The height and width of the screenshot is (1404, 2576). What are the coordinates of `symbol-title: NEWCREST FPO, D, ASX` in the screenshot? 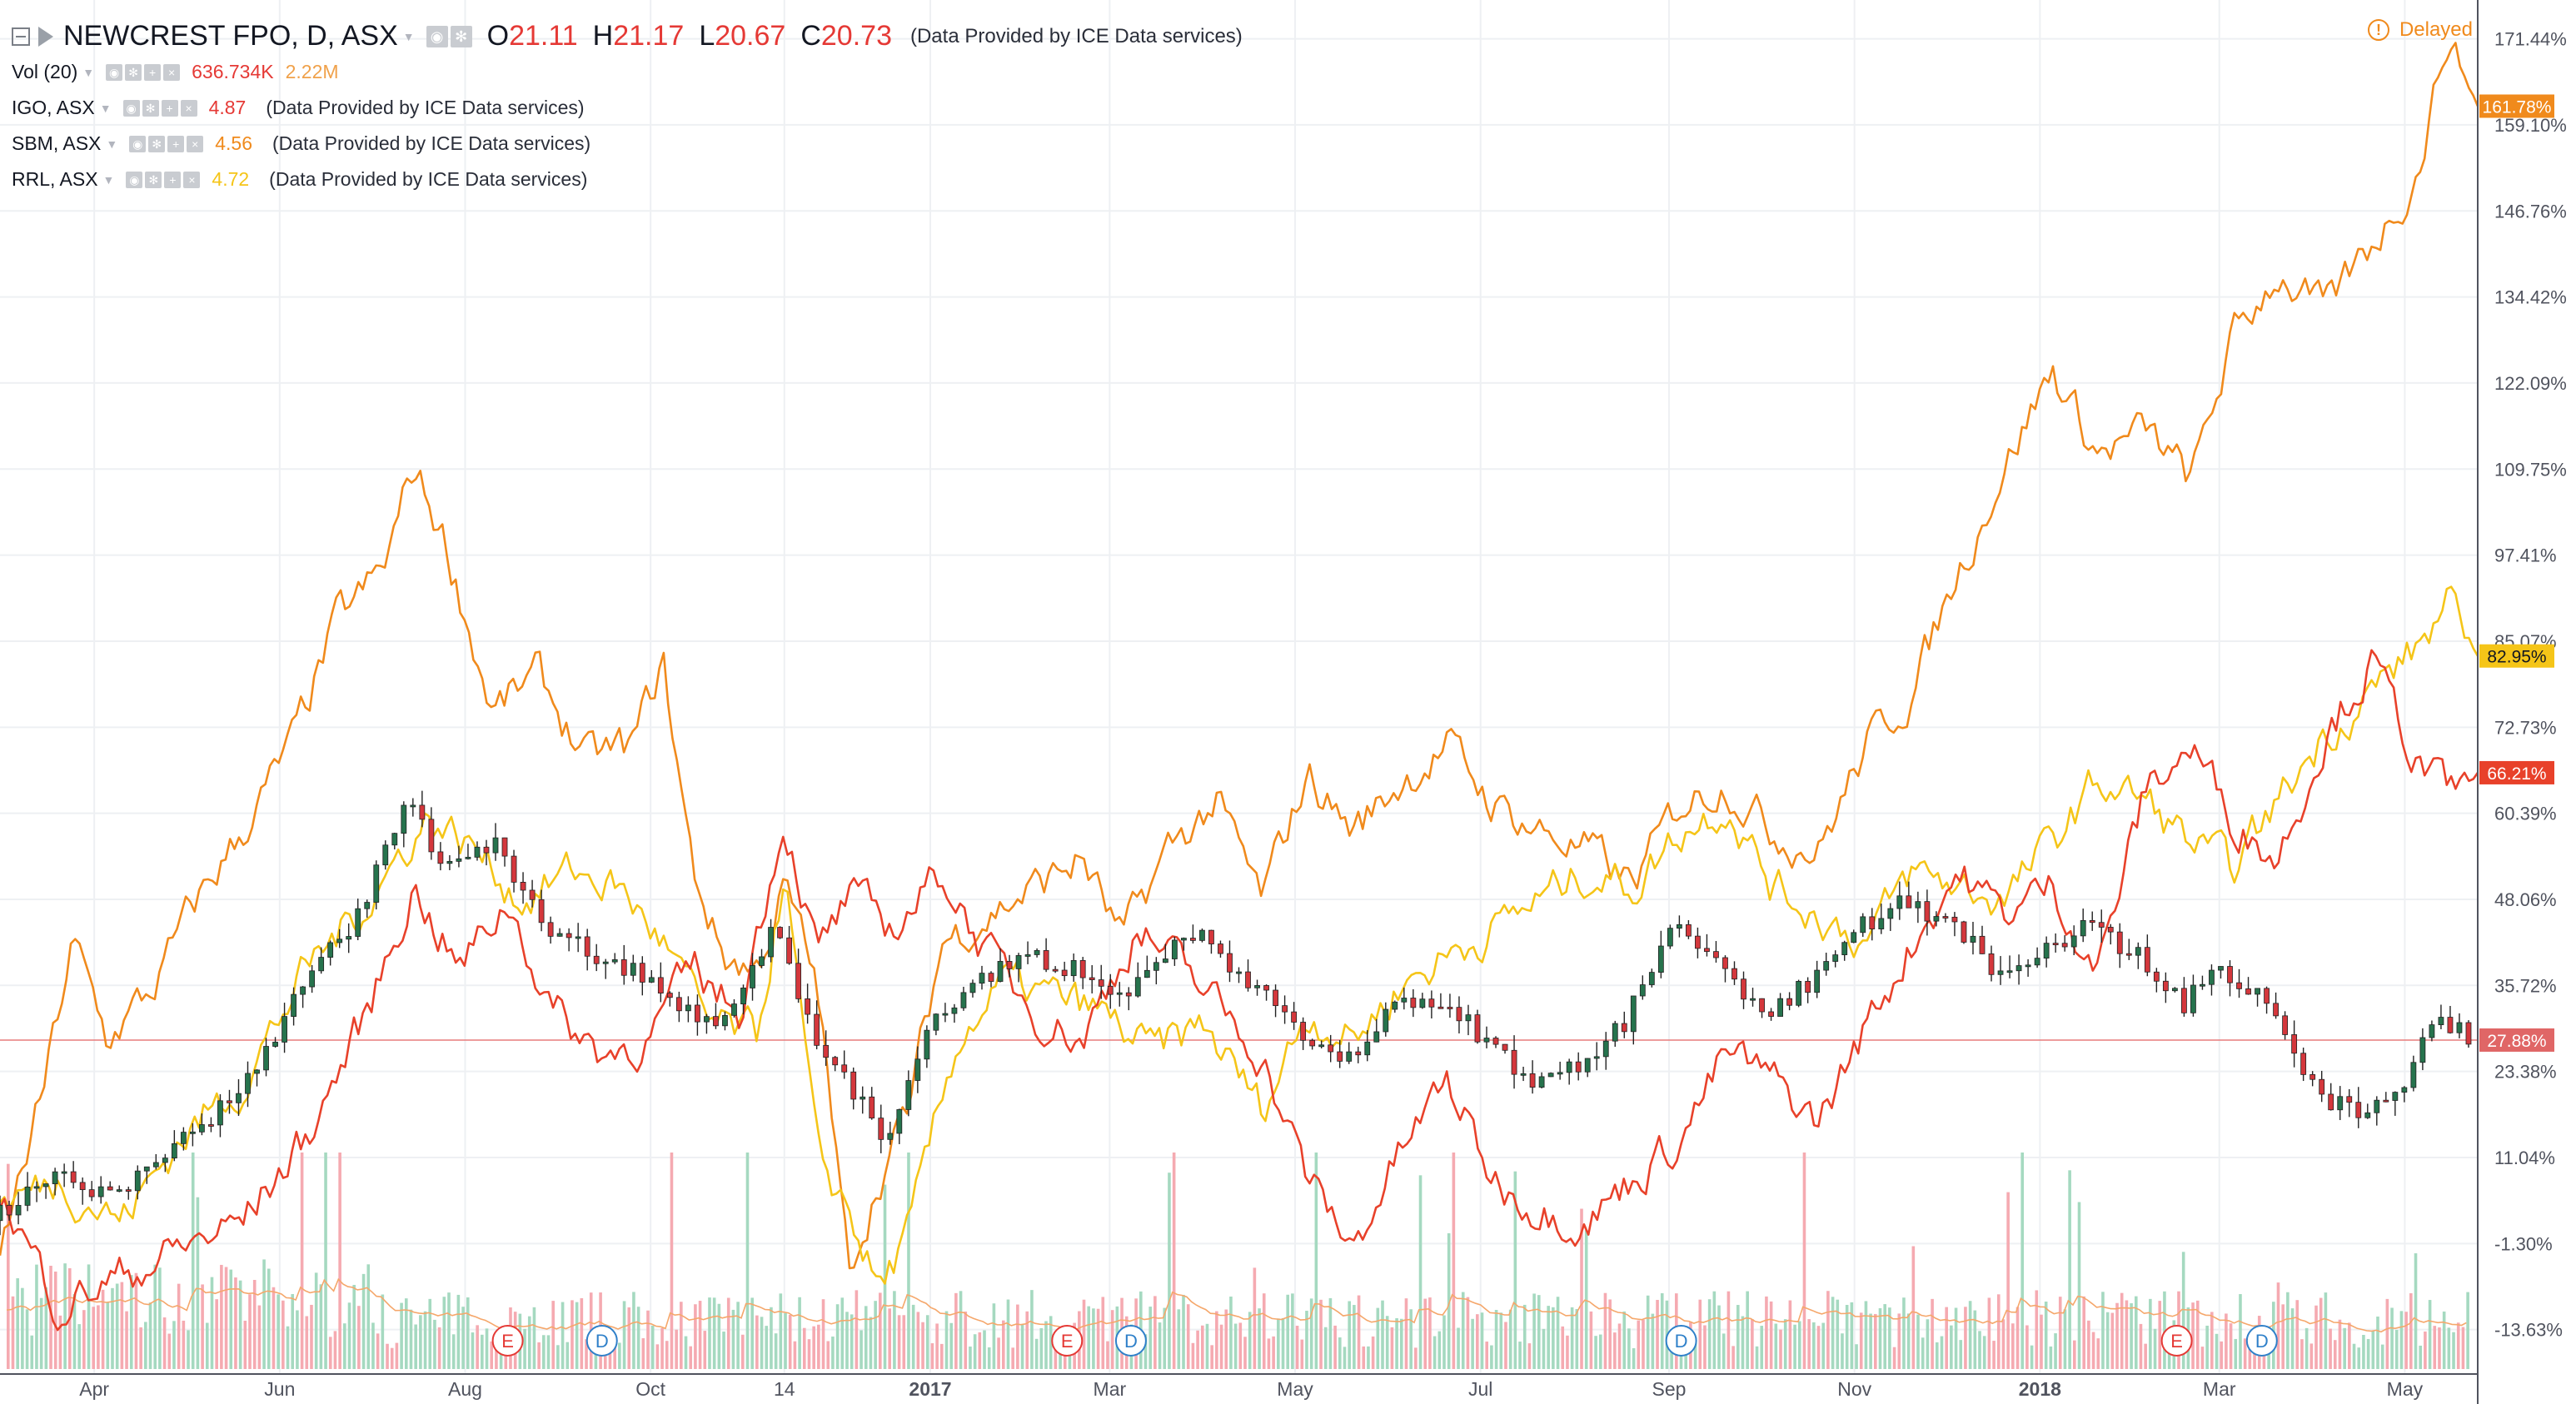 It's located at (231, 36).